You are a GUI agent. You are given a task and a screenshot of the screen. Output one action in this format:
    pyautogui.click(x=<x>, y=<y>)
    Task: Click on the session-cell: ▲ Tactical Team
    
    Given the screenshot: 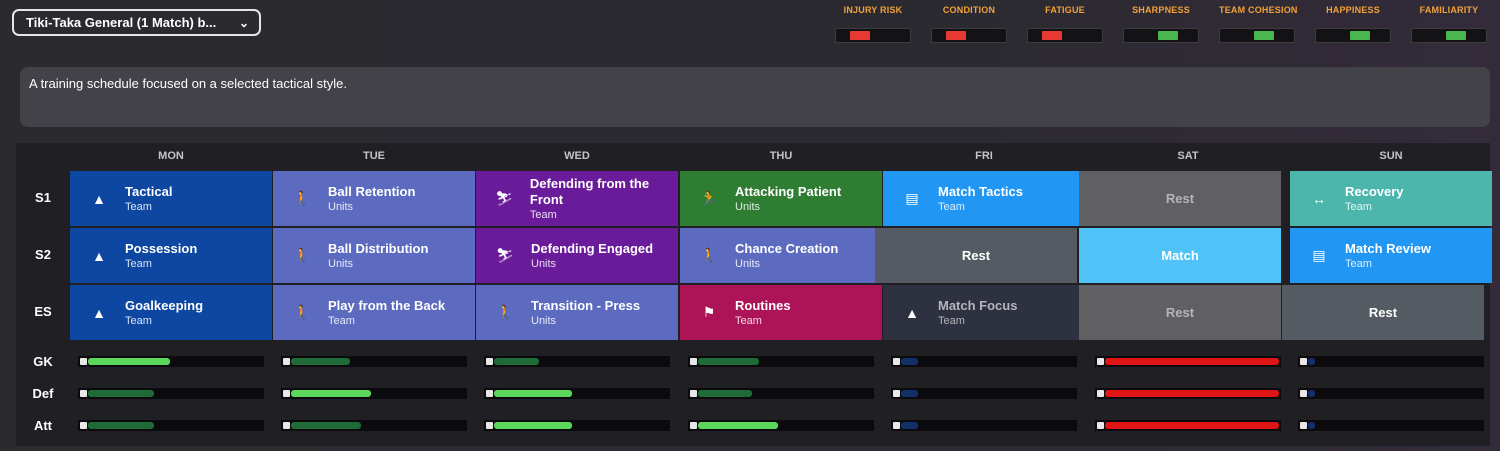 What is the action you would take?
    pyautogui.click(x=171, y=198)
    